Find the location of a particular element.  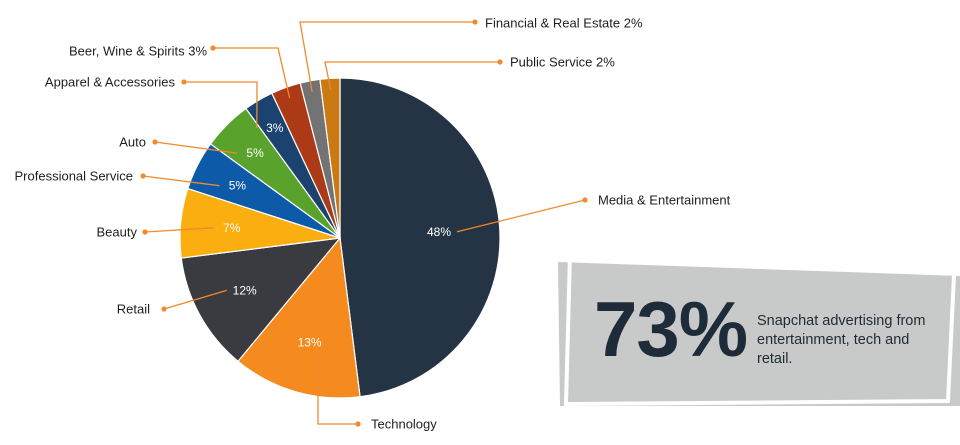

category-label-apparel-accessories: Apparel & Accessories is located at coordinates (110, 82).